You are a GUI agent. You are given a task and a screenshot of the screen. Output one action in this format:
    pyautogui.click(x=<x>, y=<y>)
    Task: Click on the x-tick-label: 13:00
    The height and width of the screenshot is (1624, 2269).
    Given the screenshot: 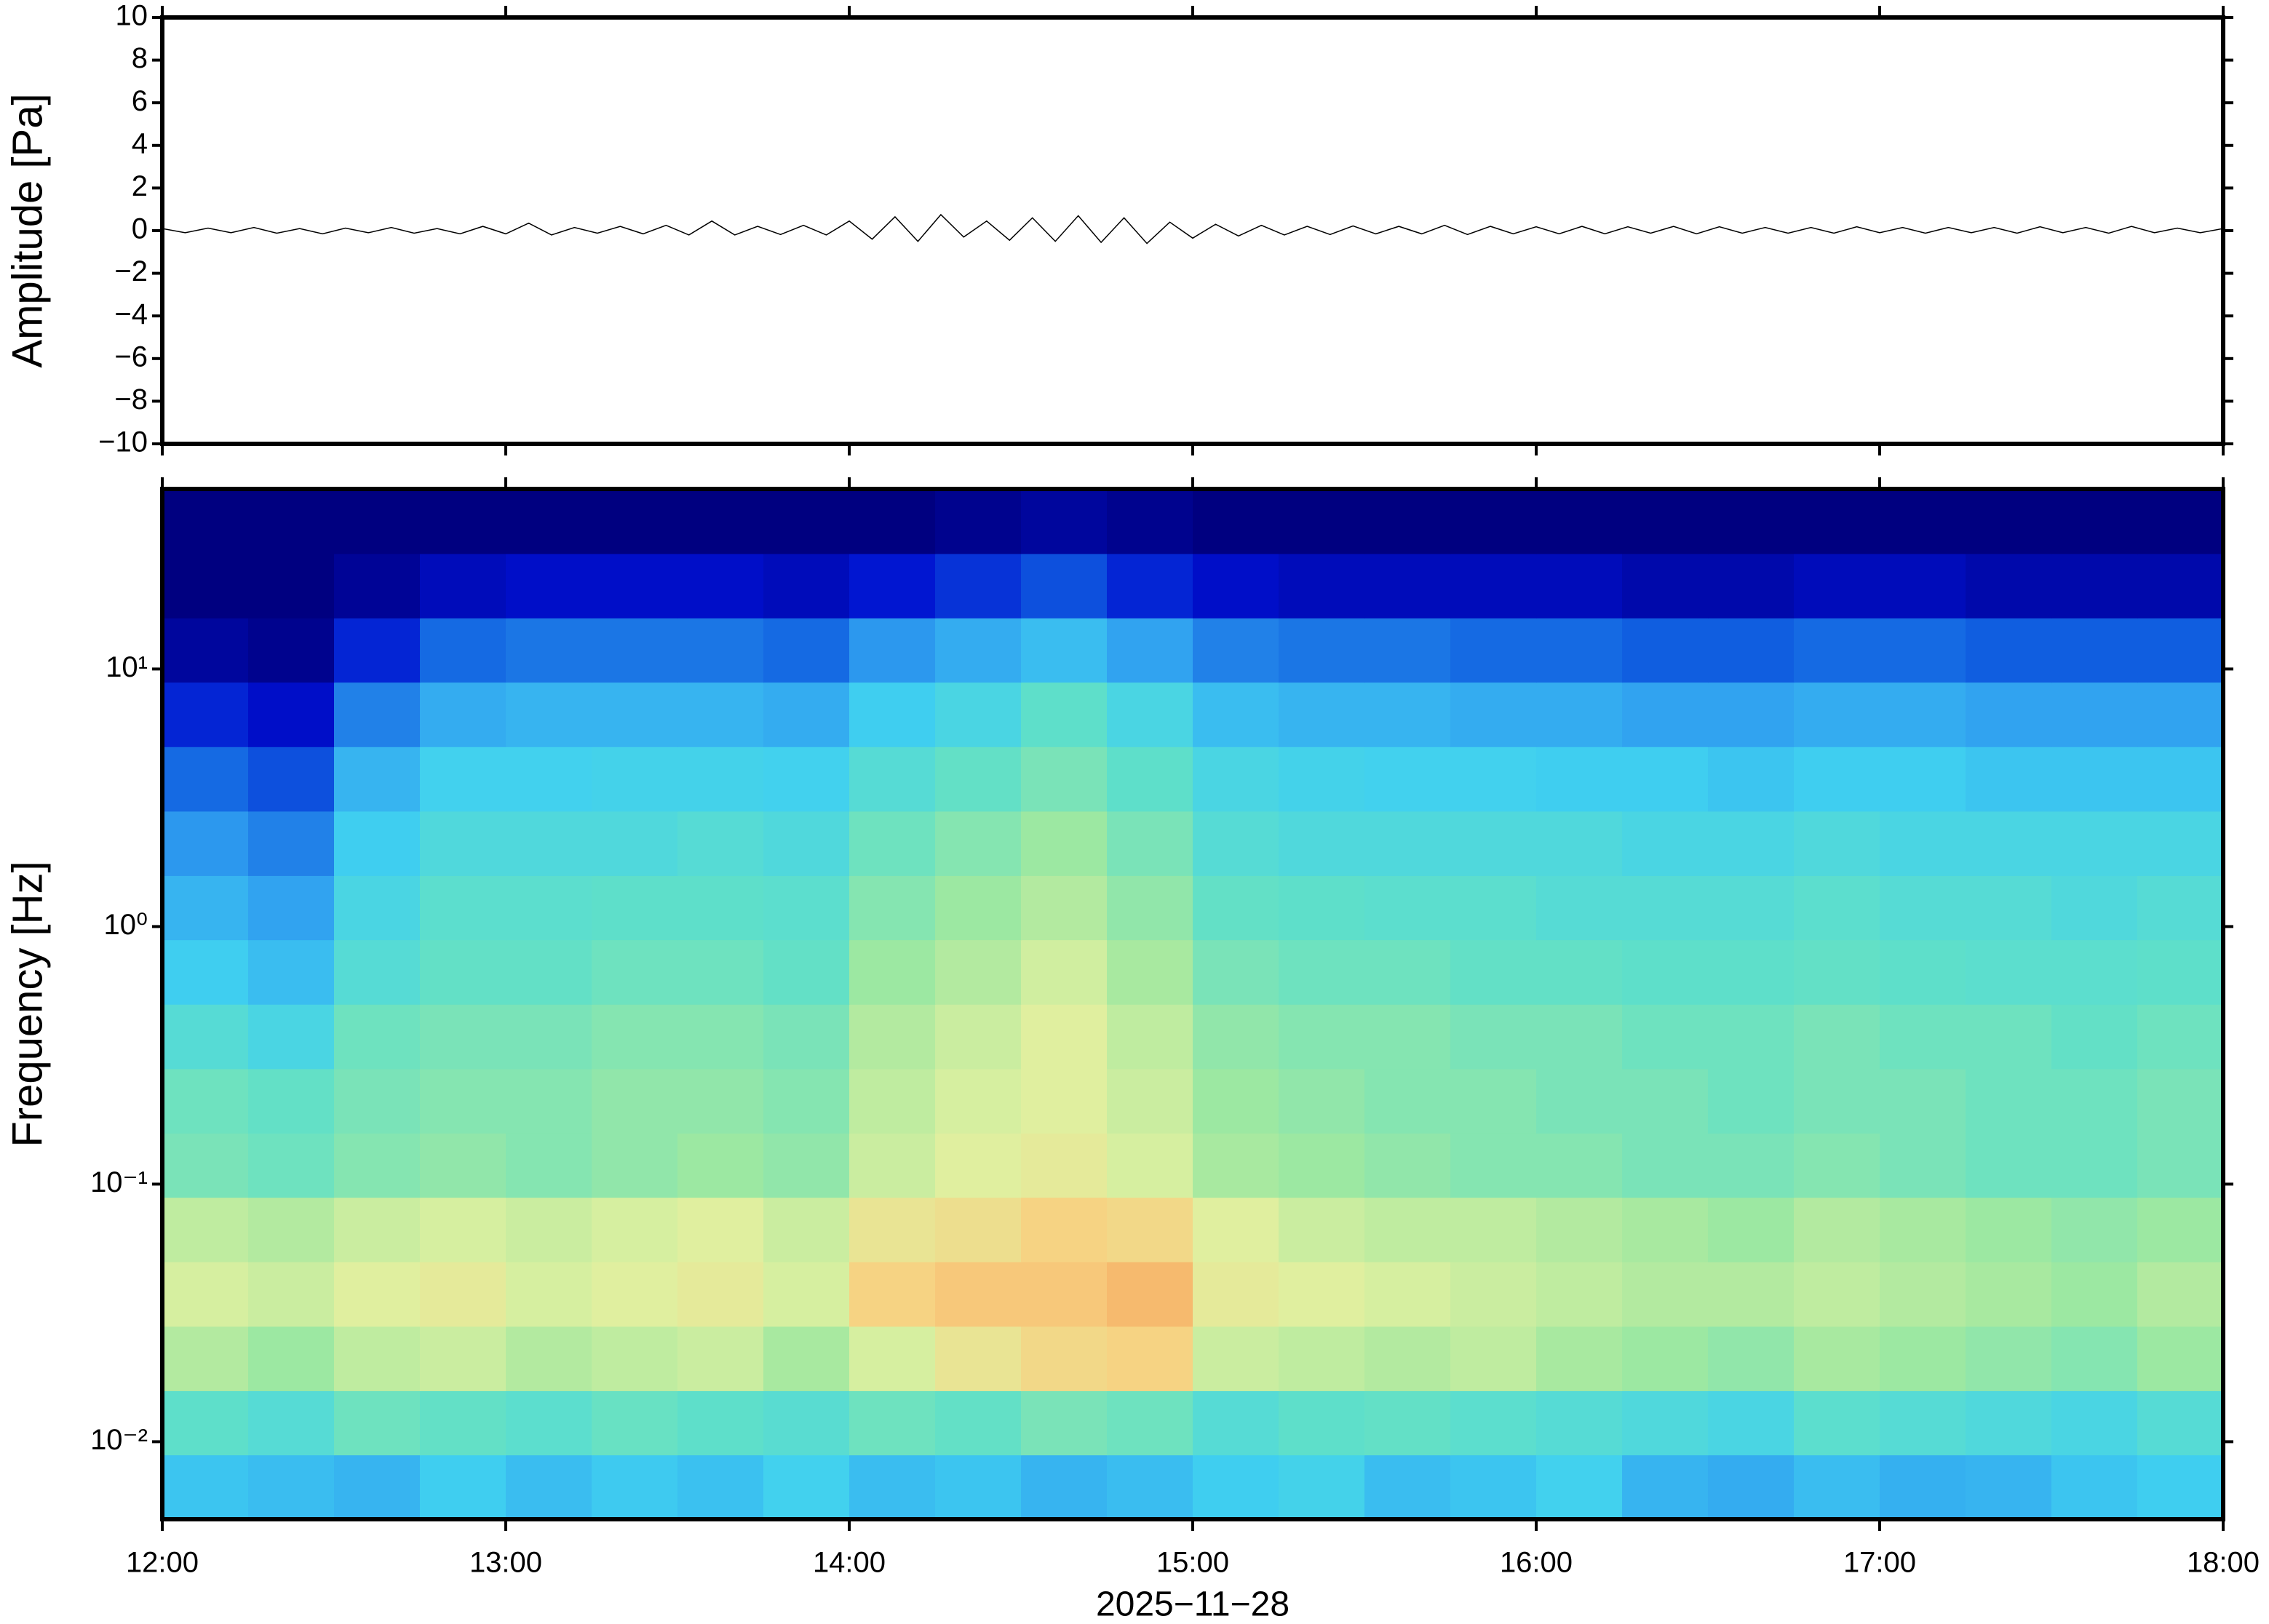 What is the action you would take?
    pyautogui.click(x=506, y=1563)
    